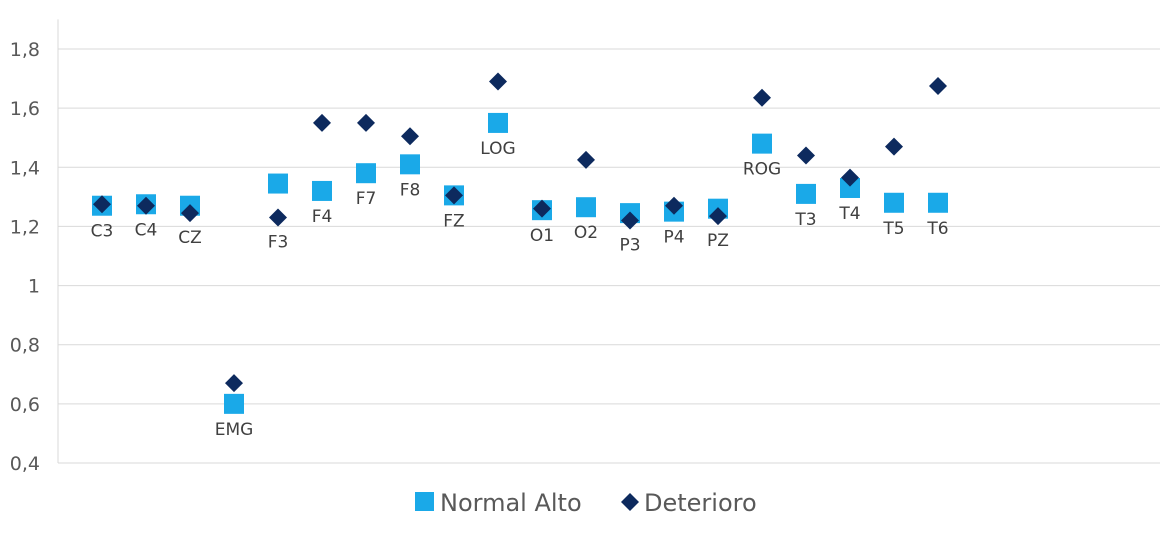  Describe the element at coordinates (34, 287) in the screenshot. I see `y-tick-label: 1` at that location.